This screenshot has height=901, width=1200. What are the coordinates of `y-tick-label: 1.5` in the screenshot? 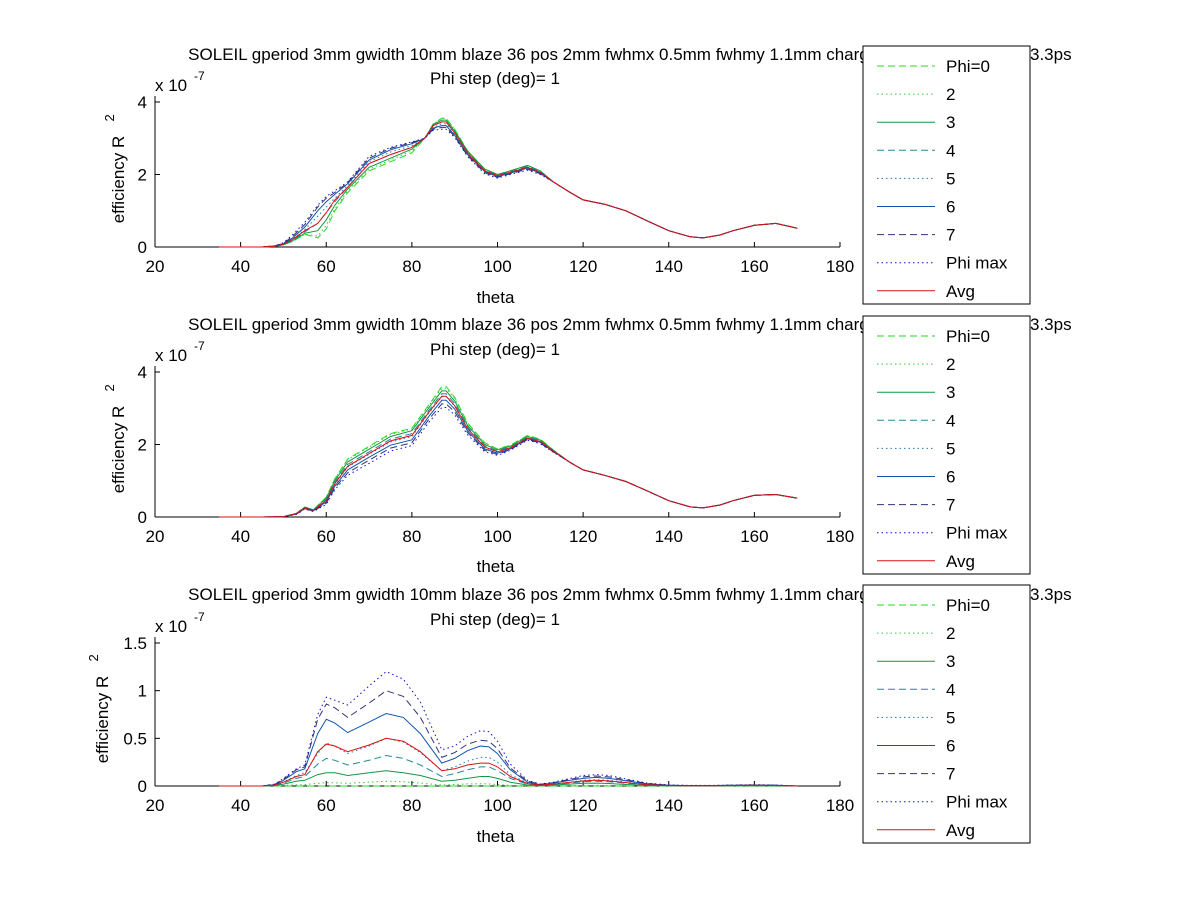 It's located at (135, 643).